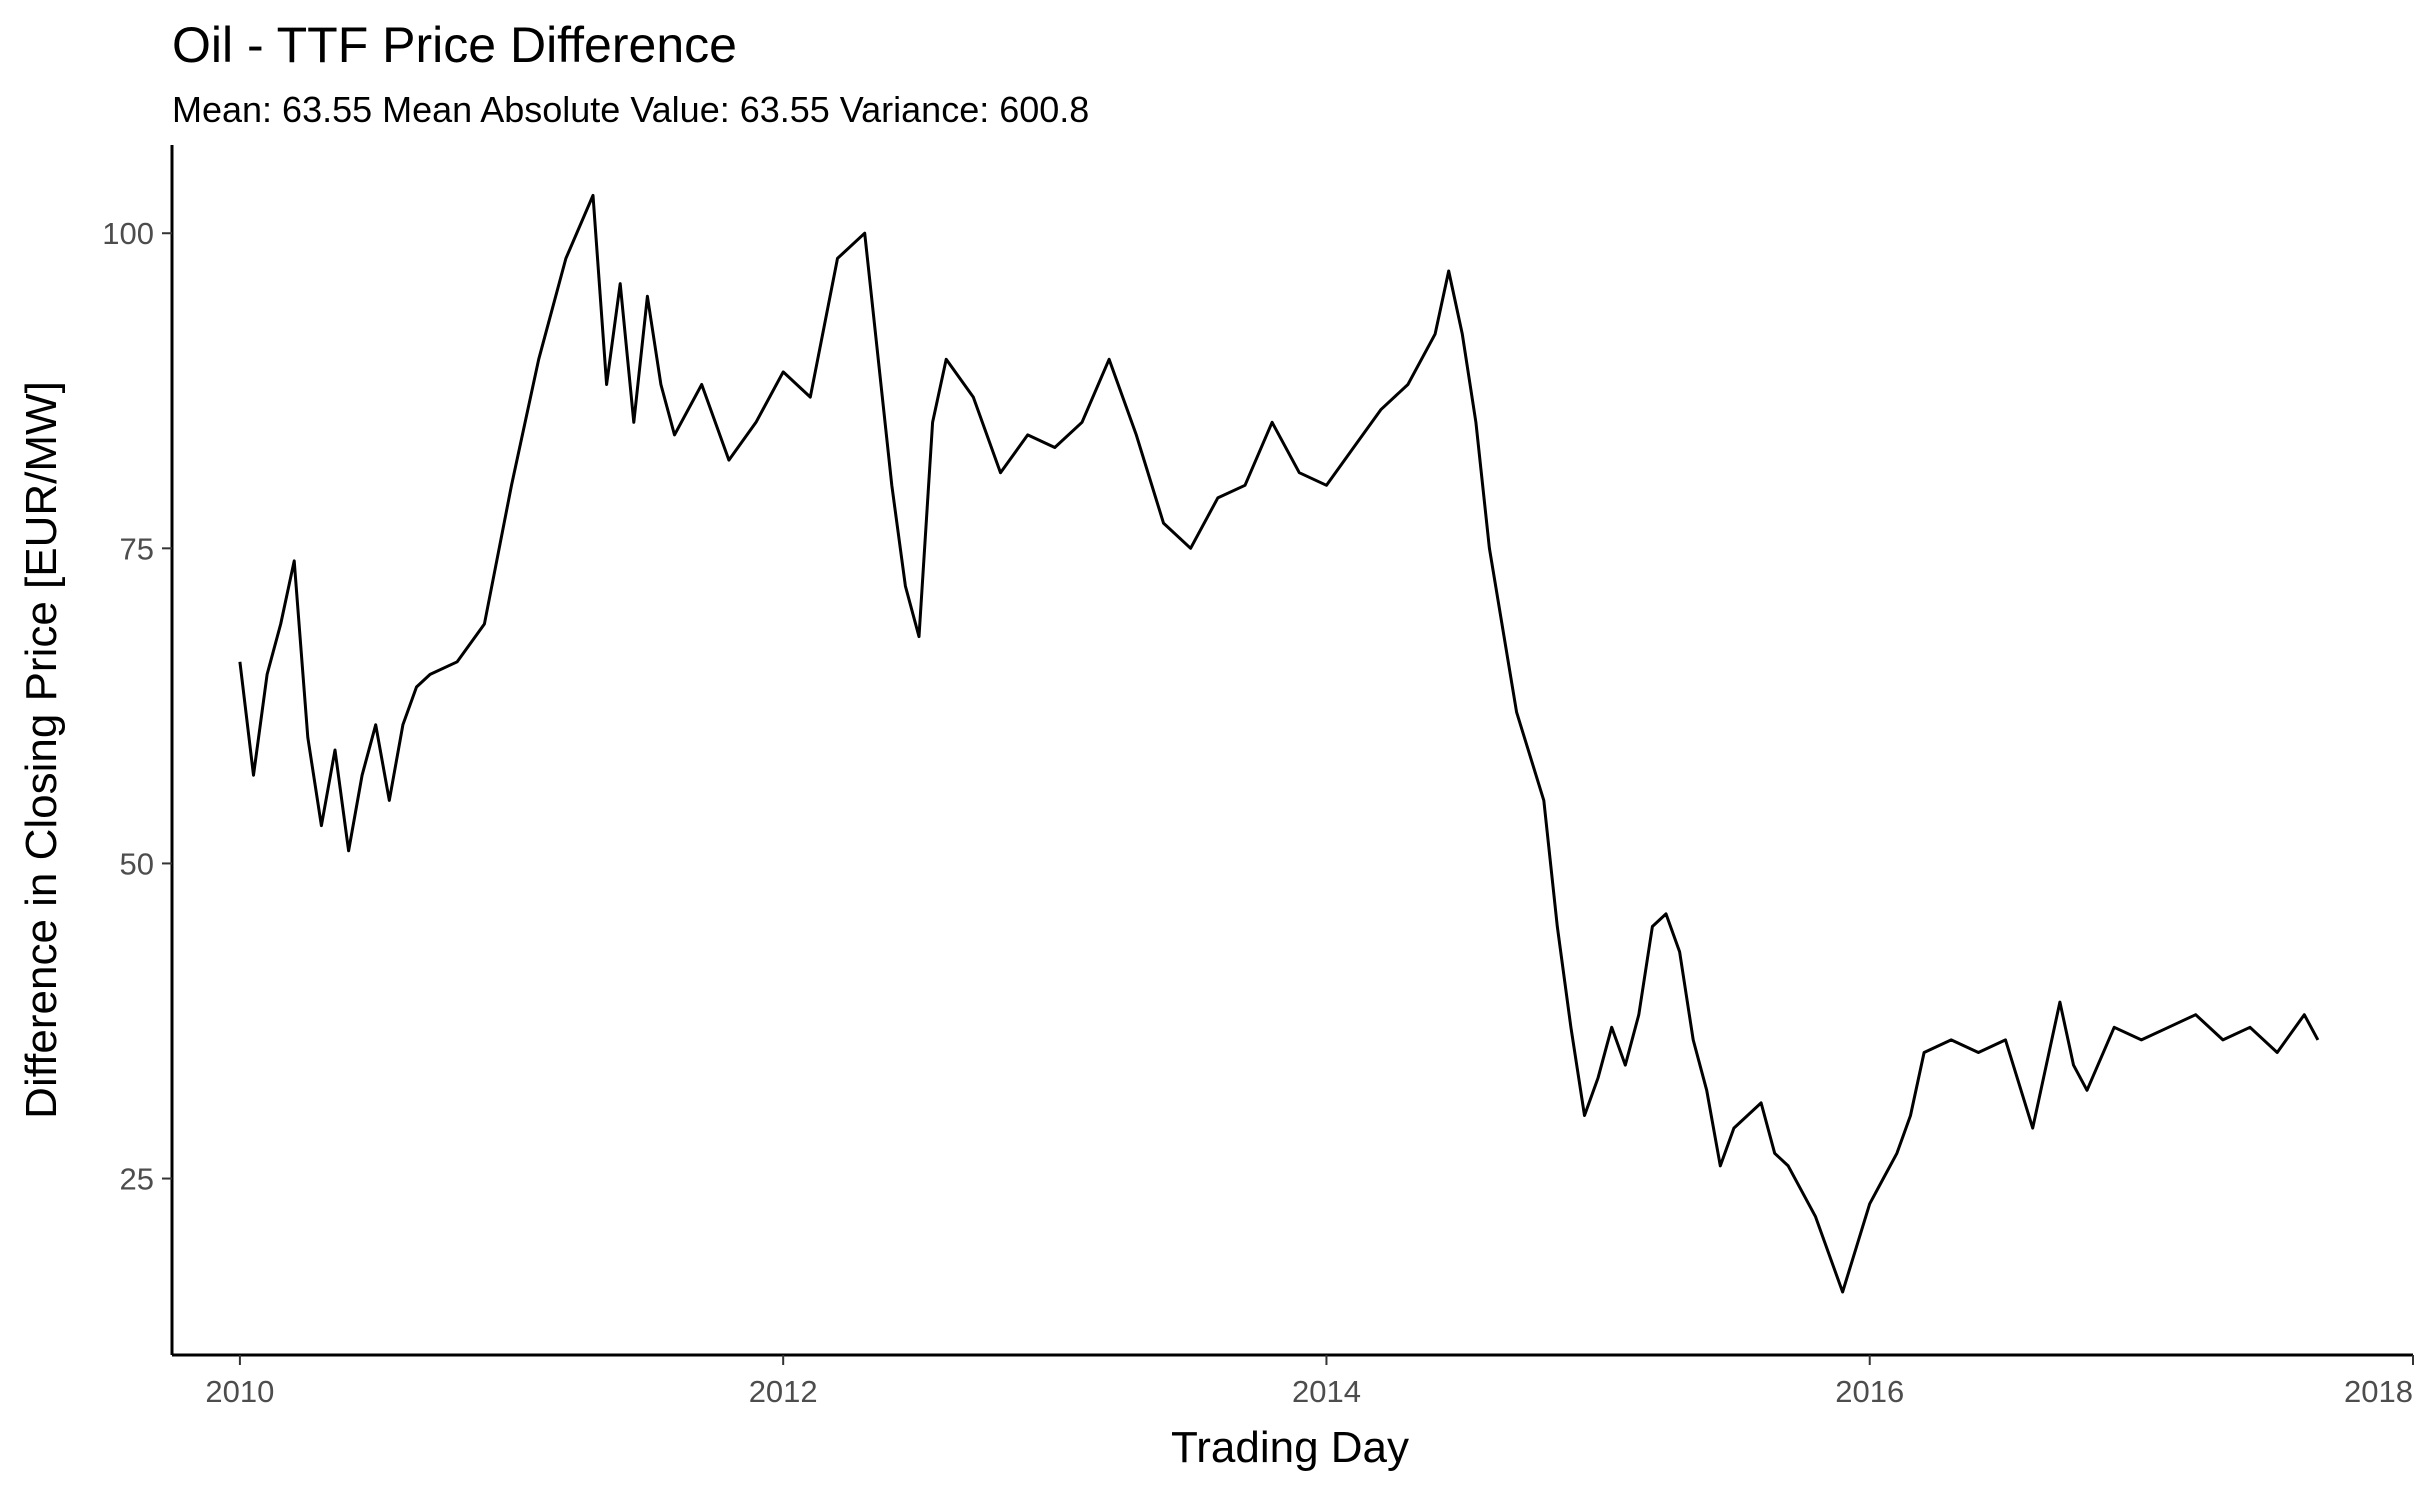 This screenshot has height=1494, width=2433. Describe the element at coordinates (137, 706) in the screenshot. I see `y-axis-ticks: 25 50 75 100` at that location.